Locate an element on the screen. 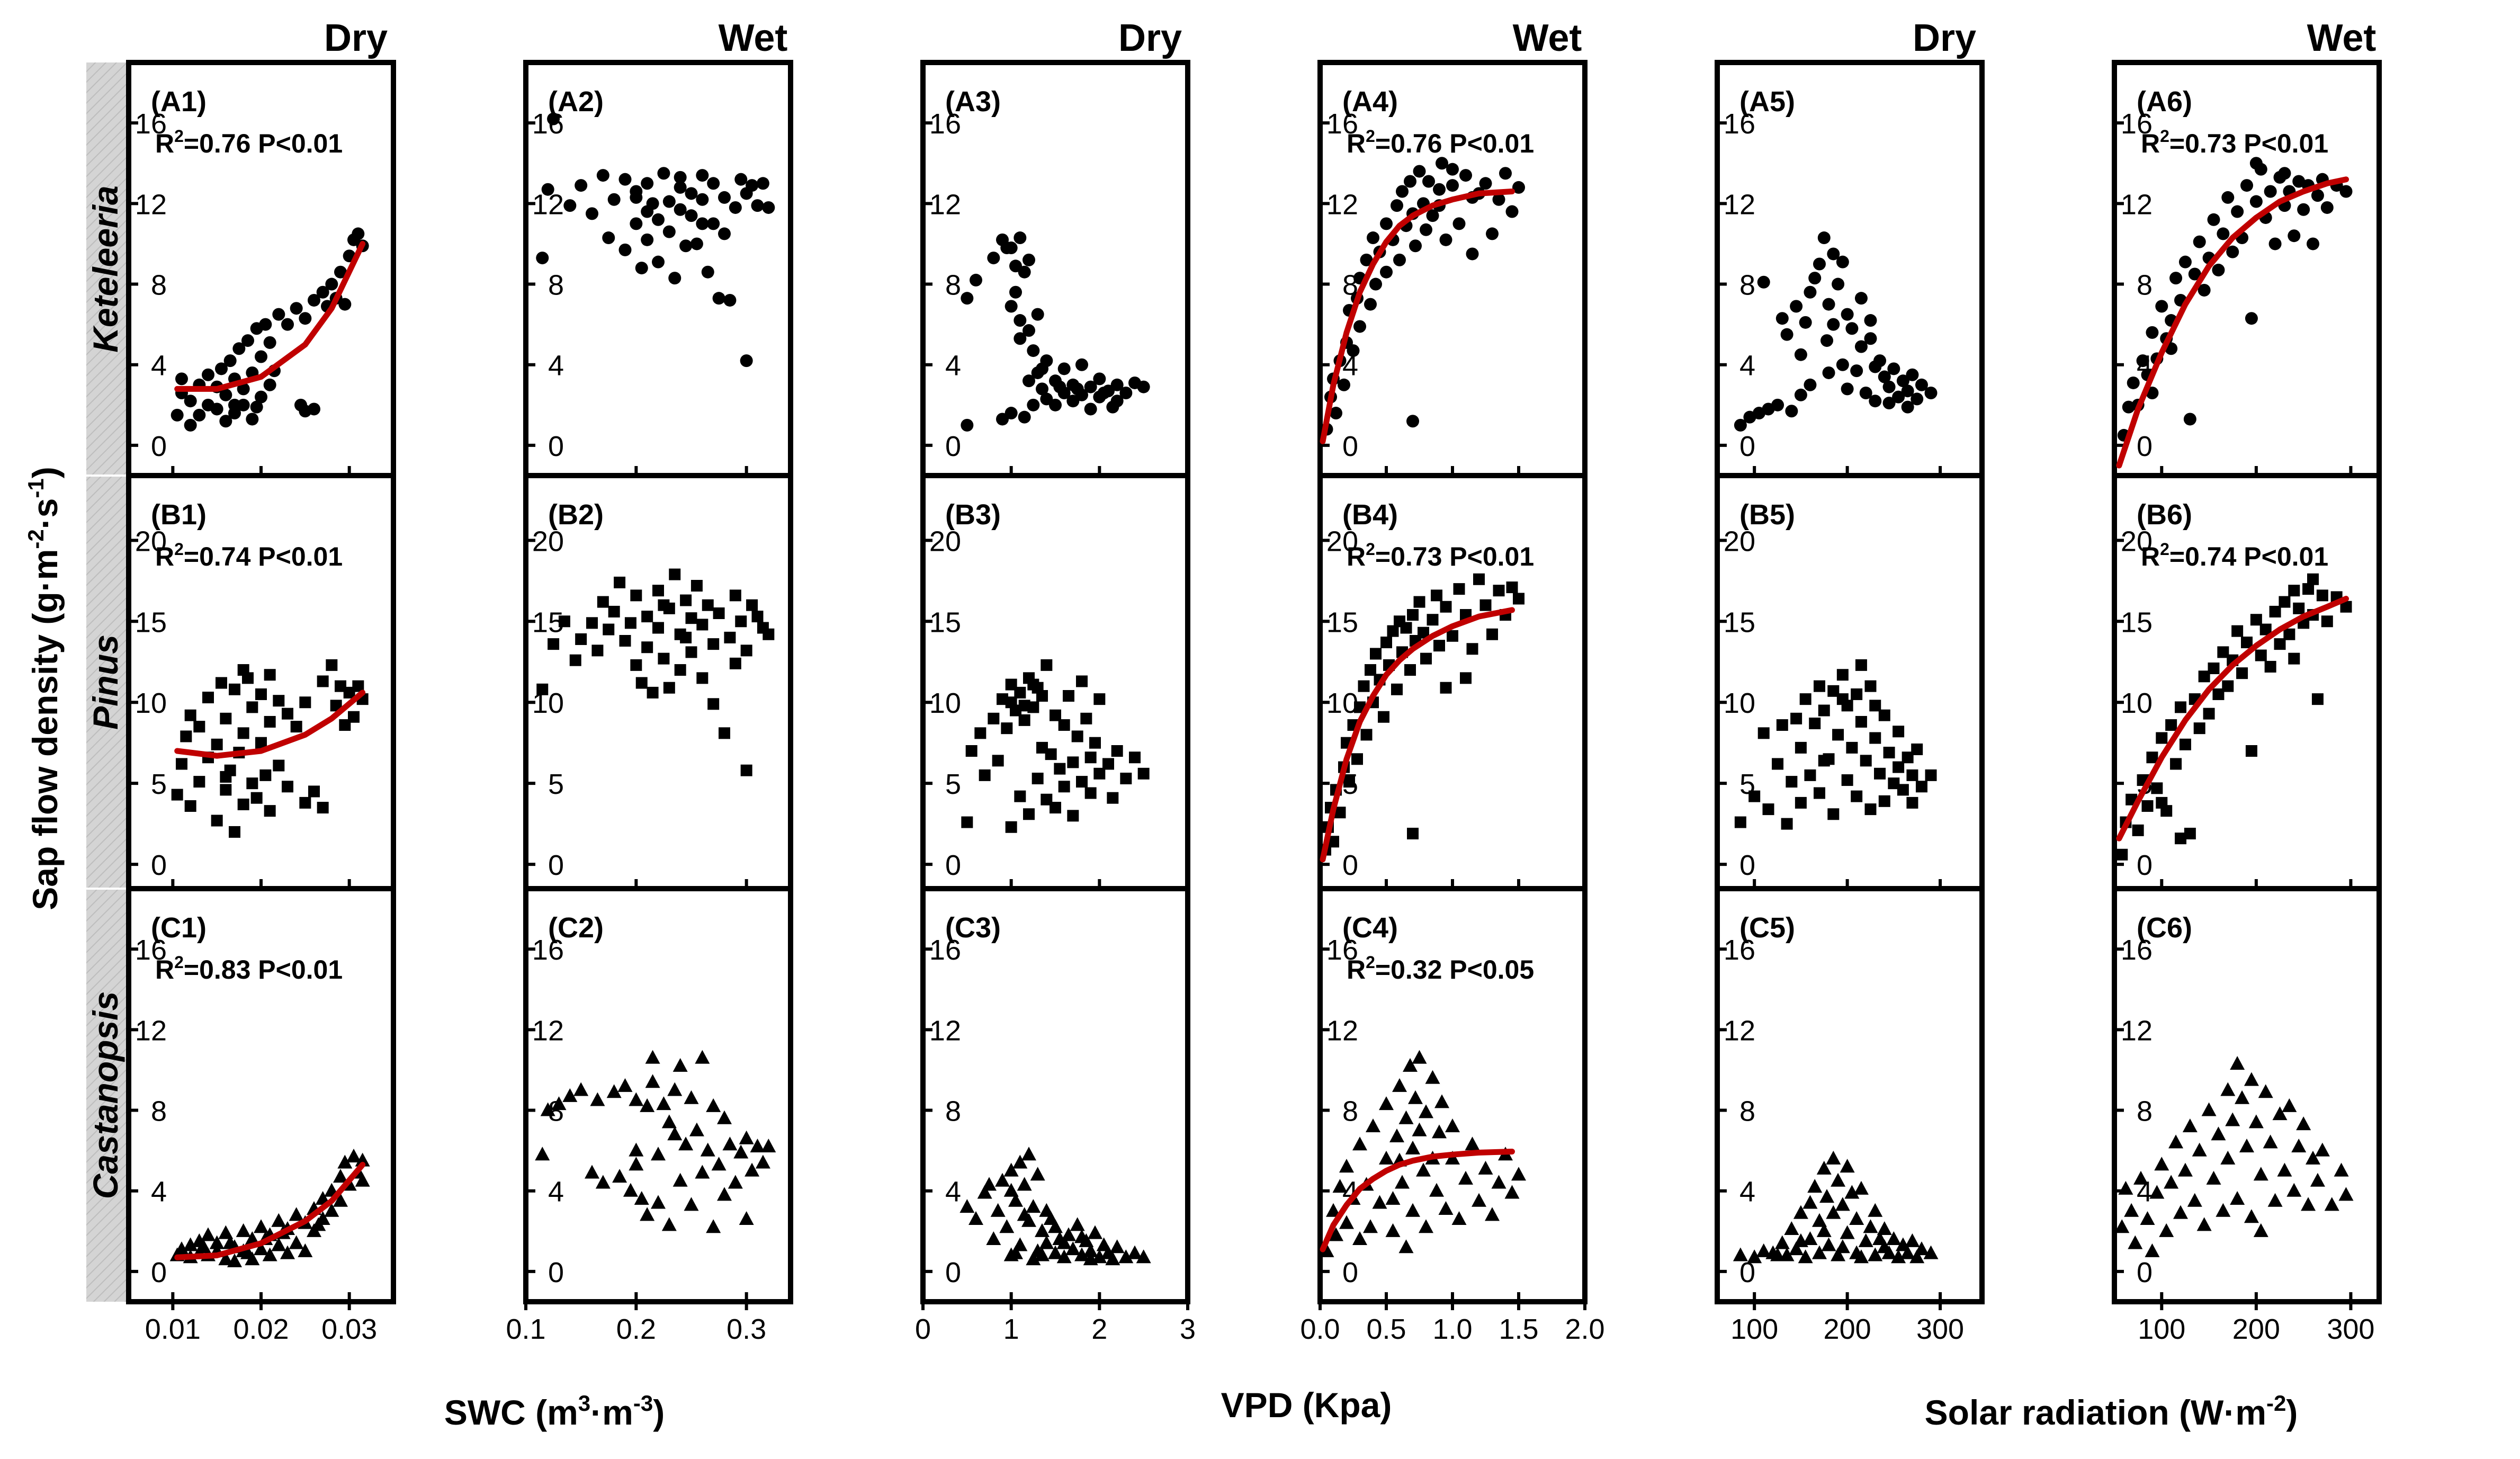 This screenshot has height=1459, width=2520. x-title-swc: SWC (m3·m-3) is located at coordinates (554, 1411).